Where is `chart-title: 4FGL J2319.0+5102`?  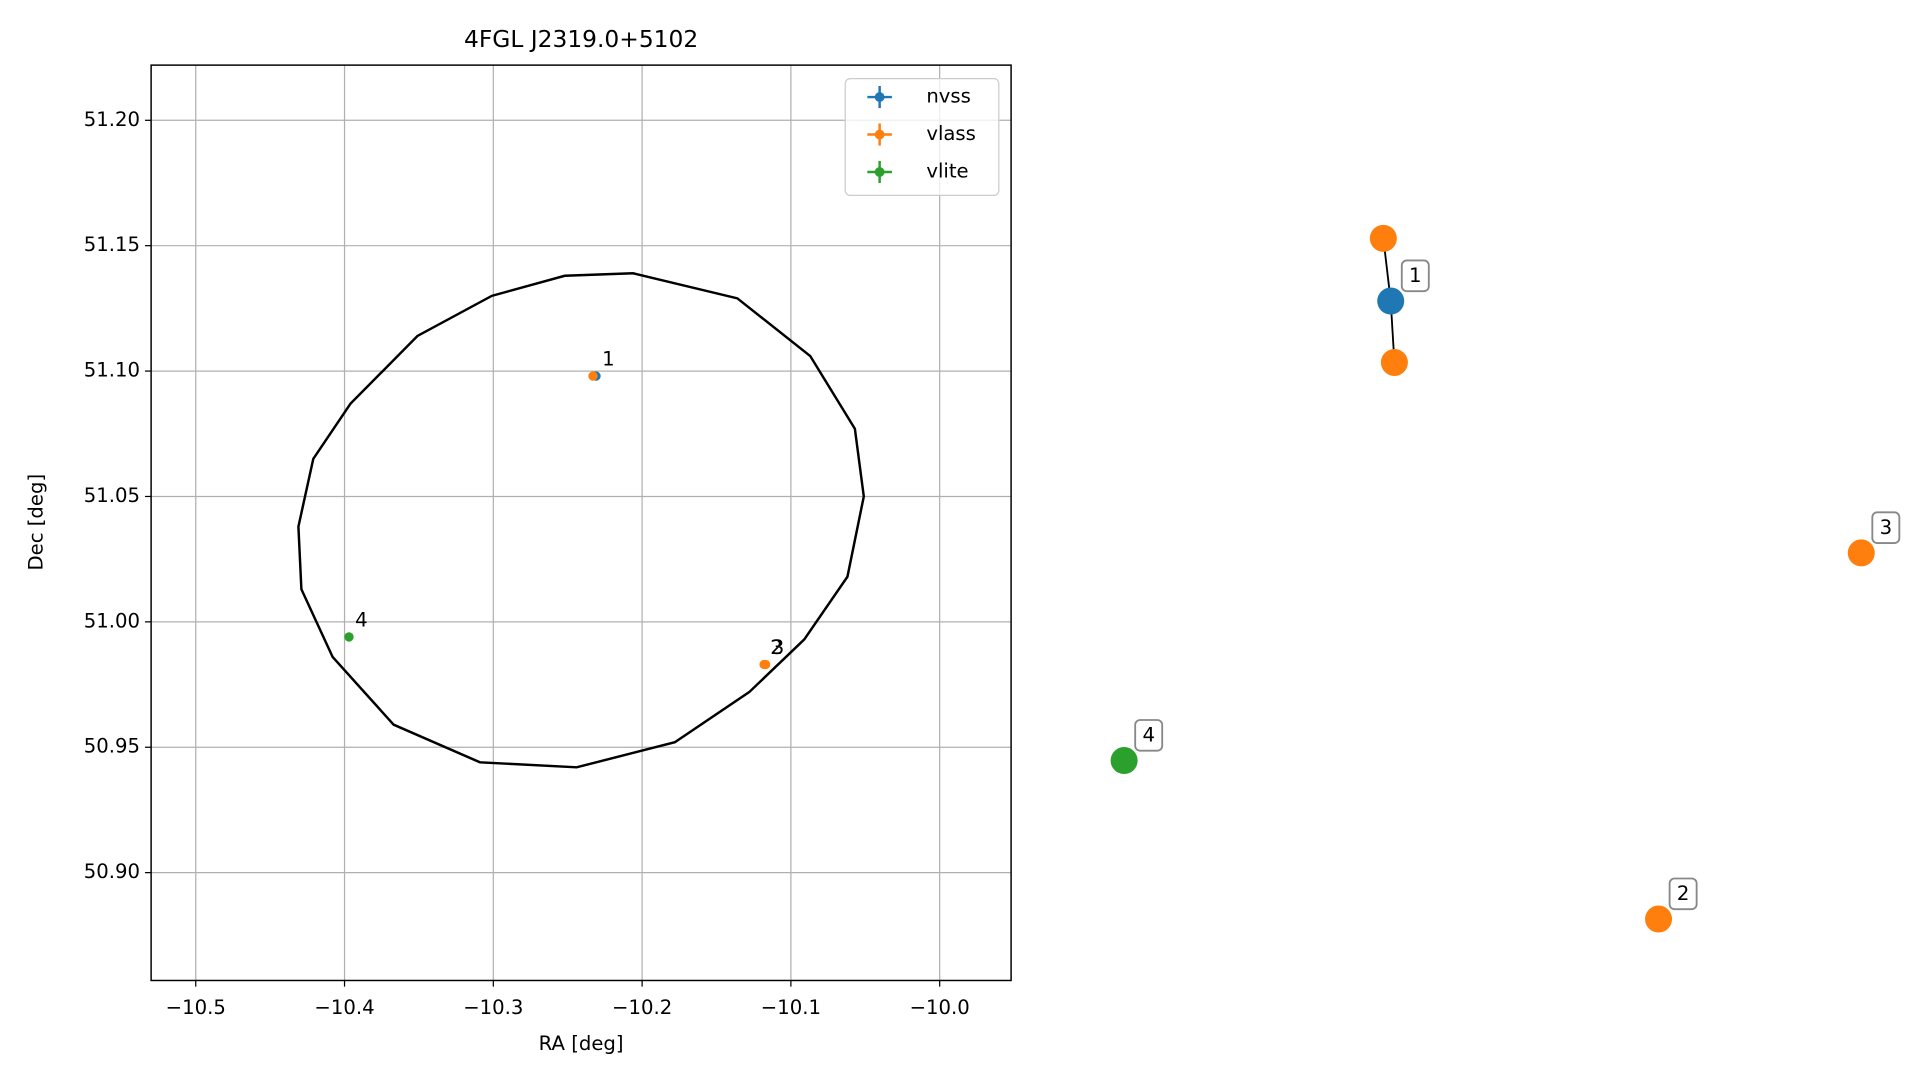
chart-title: 4FGL J2319.0+5102 is located at coordinates (581, 39).